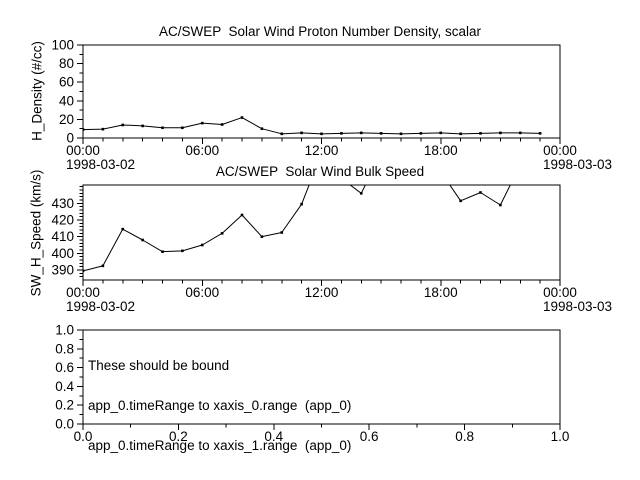 The width and height of the screenshot is (640, 480). What do you see at coordinates (62, 270) in the screenshot?
I see `y-tick-label: 390` at bounding box center [62, 270].